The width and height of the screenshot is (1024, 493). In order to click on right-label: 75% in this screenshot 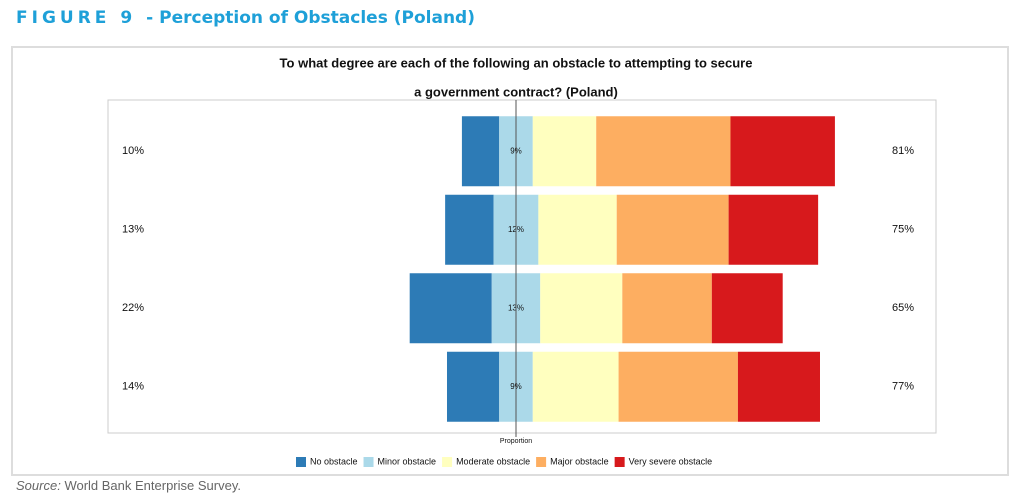, I will do `click(903, 230)`.